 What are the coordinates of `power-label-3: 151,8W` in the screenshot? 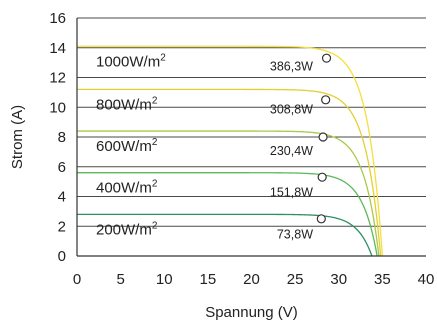 It's located at (291, 193).